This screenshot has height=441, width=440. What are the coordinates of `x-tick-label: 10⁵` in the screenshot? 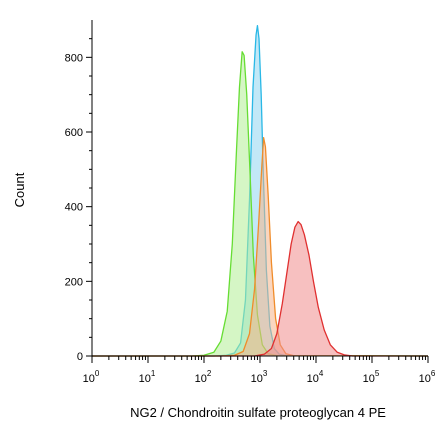 It's located at (371, 377).